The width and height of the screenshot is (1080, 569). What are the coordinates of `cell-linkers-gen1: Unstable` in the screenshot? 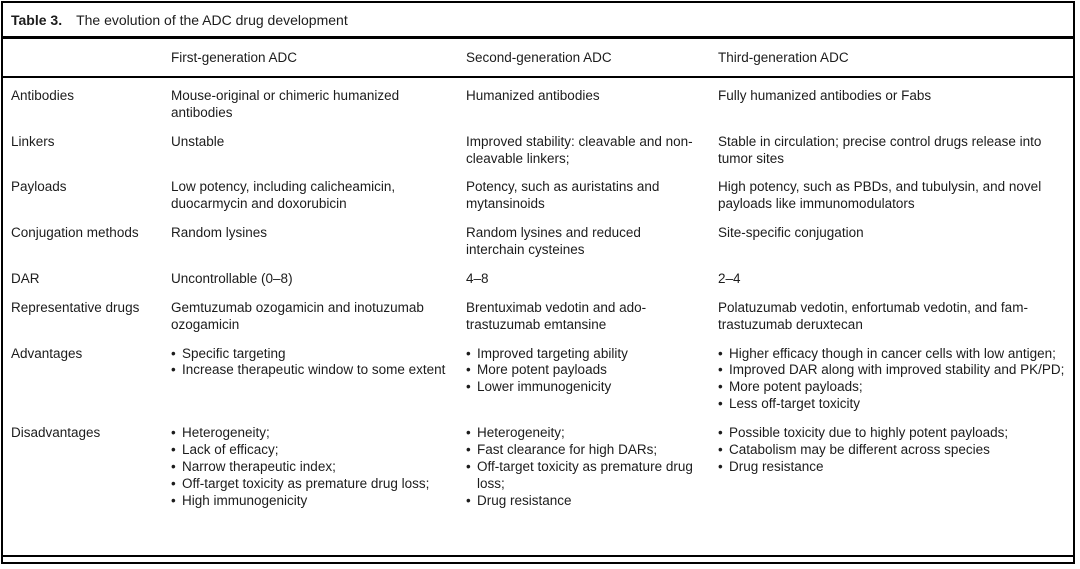 It's located at (318, 157).